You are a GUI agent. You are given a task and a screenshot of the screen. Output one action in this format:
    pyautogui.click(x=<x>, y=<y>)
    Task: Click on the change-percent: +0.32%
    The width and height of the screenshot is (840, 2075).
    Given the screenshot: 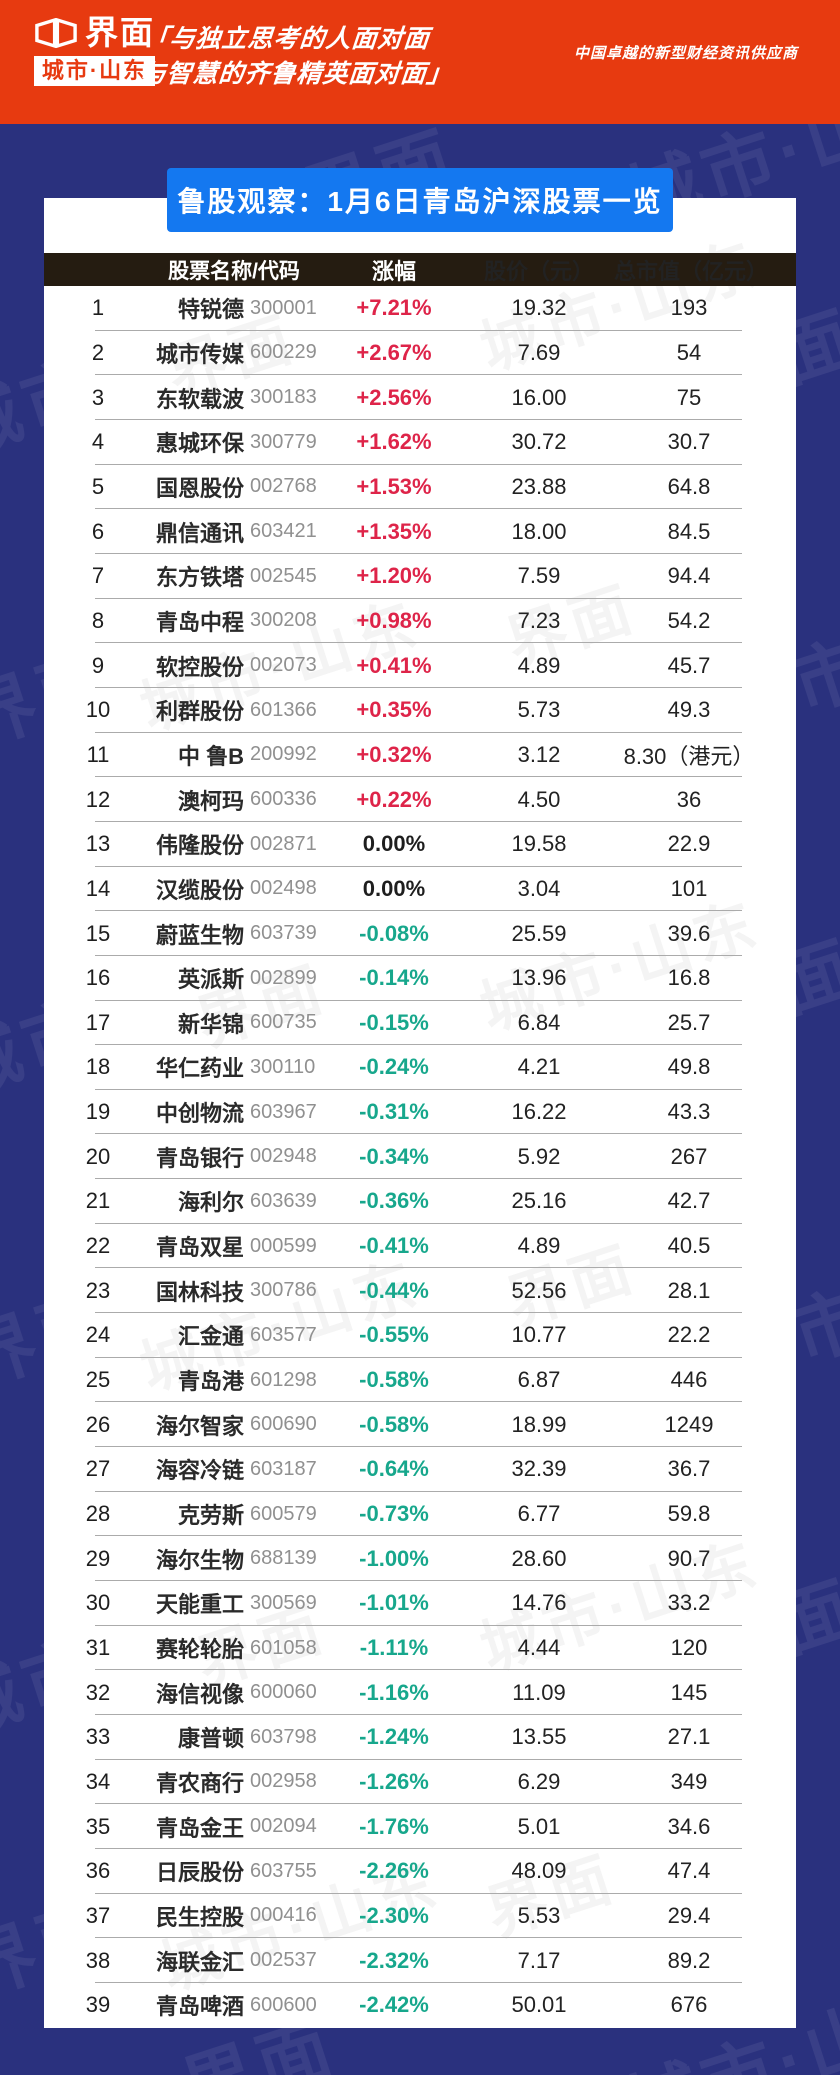 What is the action you would take?
    pyautogui.click(x=394, y=754)
    